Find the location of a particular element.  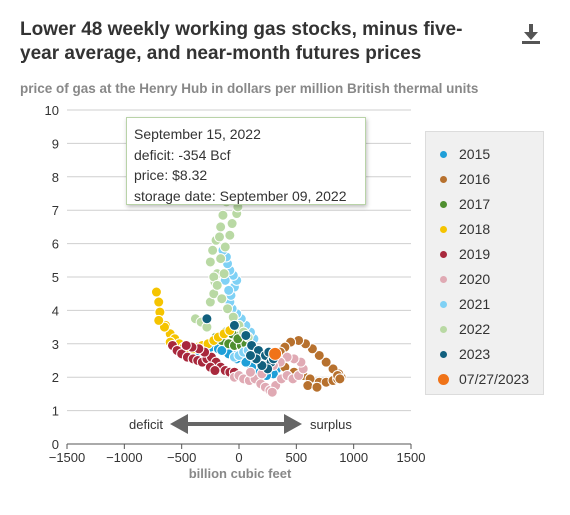

y-tick-label: 1 is located at coordinates (55, 411).